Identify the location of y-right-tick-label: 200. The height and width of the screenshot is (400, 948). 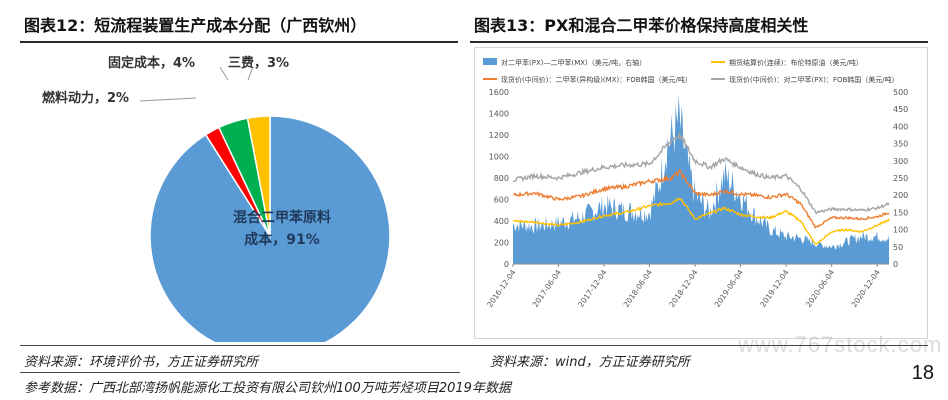
(900, 195).